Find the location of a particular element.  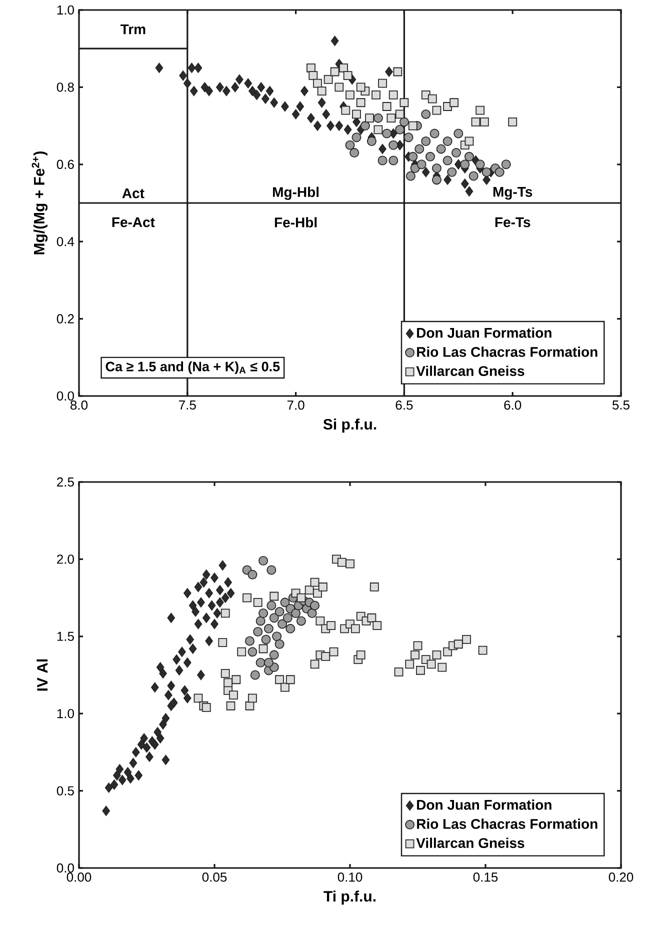

y-tick-label: 0.8 is located at coordinates (65, 87).